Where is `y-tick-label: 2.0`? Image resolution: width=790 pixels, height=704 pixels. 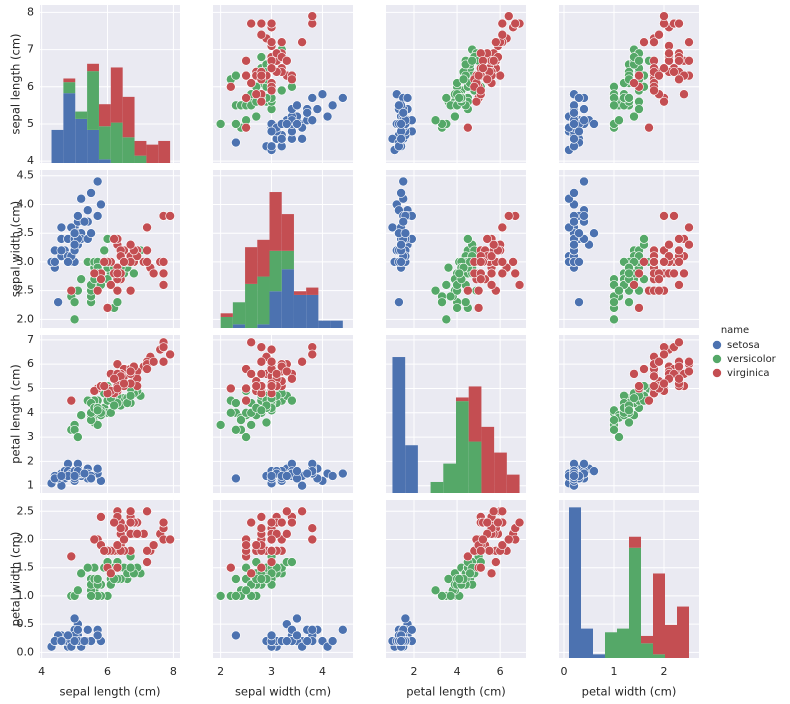 y-tick-label: 2.0 is located at coordinates (26, 318).